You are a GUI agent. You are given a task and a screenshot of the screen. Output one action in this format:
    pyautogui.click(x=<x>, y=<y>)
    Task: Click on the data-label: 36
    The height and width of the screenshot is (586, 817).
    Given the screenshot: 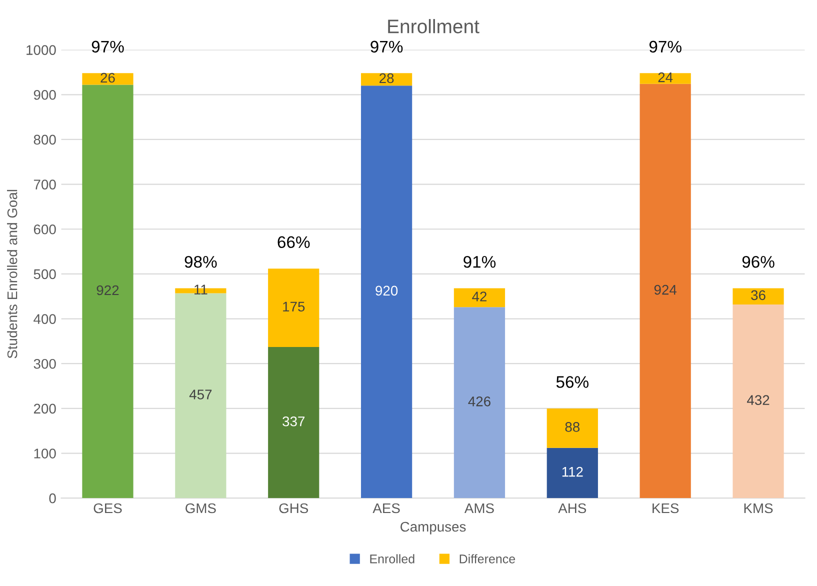 What is the action you would take?
    pyautogui.click(x=758, y=295)
    